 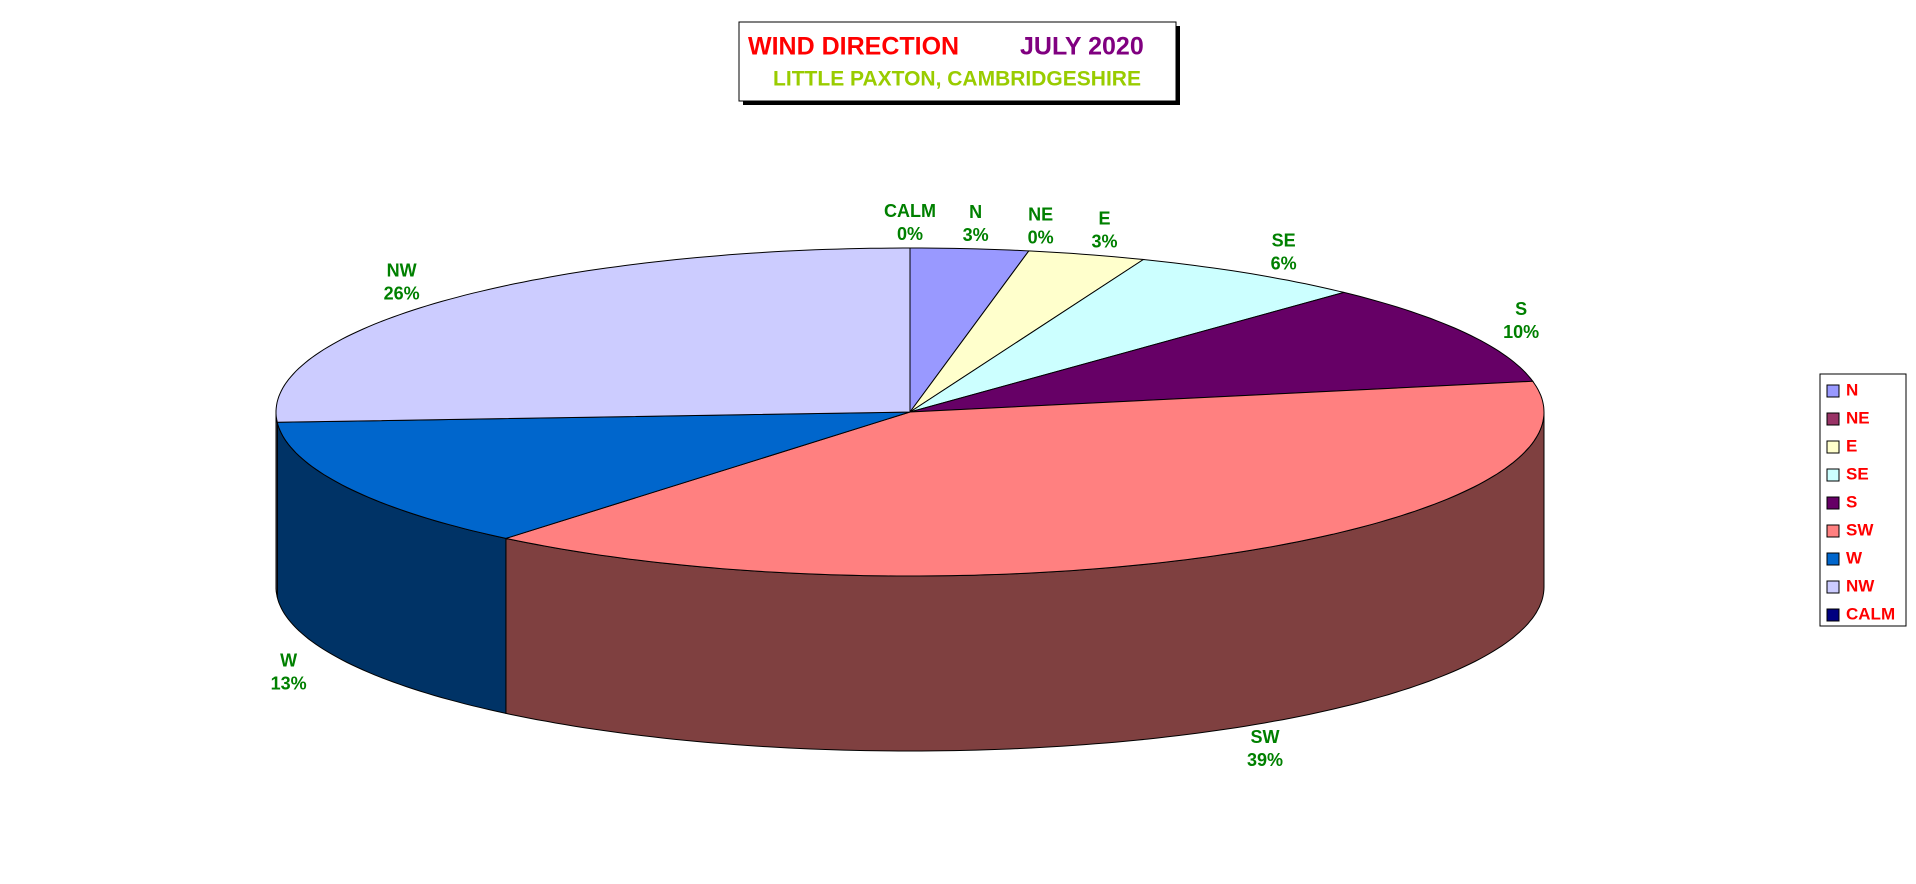 What do you see at coordinates (1040, 214) in the screenshot?
I see `data-label-name: NE` at bounding box center [1040, 214].